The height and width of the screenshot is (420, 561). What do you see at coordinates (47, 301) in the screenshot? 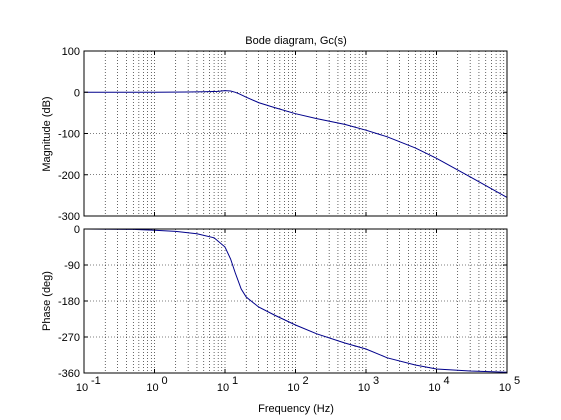
I see `phase-axis-label: Phase (deg)` at bounding box center [47, 301].